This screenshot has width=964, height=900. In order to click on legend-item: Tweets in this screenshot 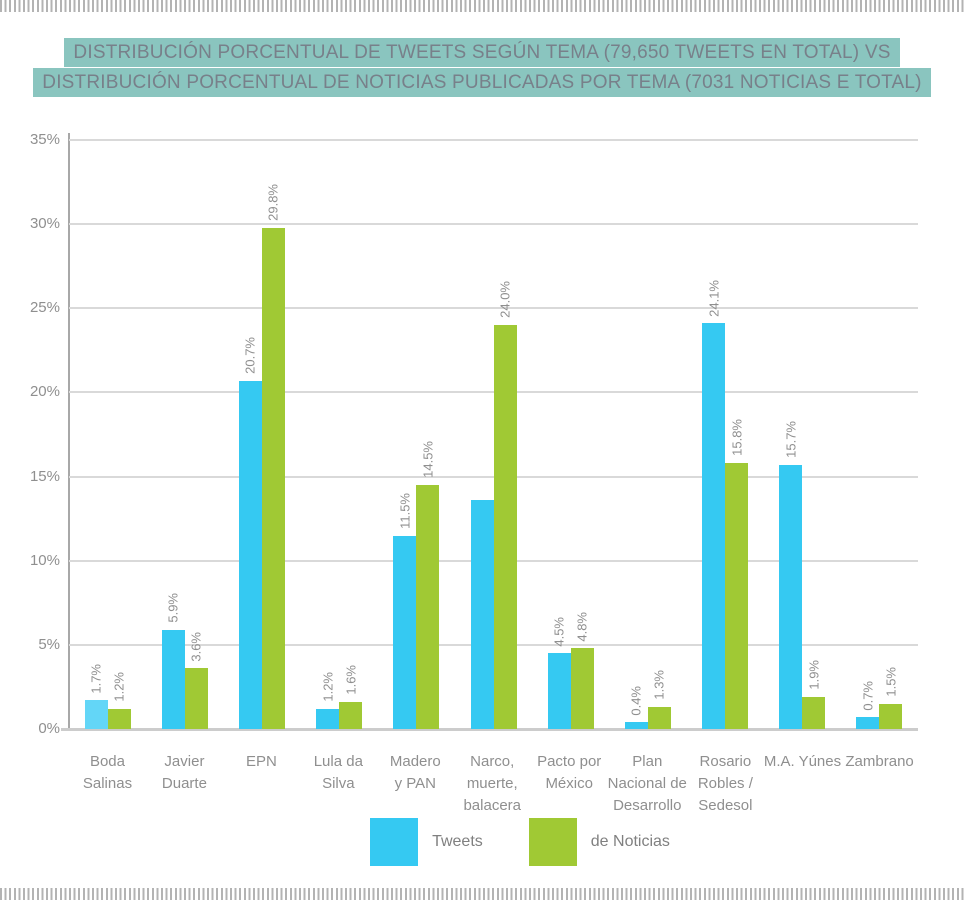, I will do `click(426, 842)`.